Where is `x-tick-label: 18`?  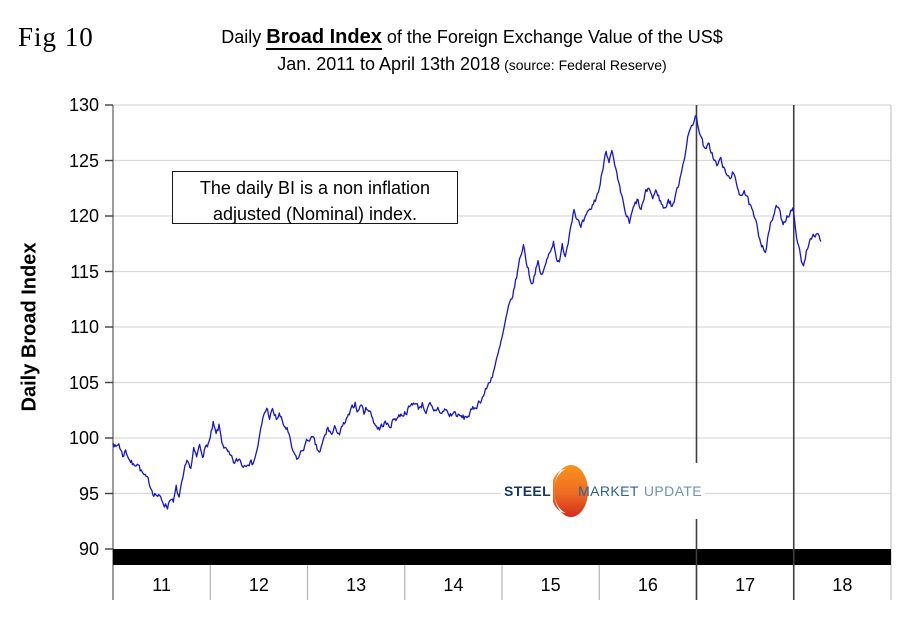
x-tick-label: 18 is located at coordinates (842, 585).